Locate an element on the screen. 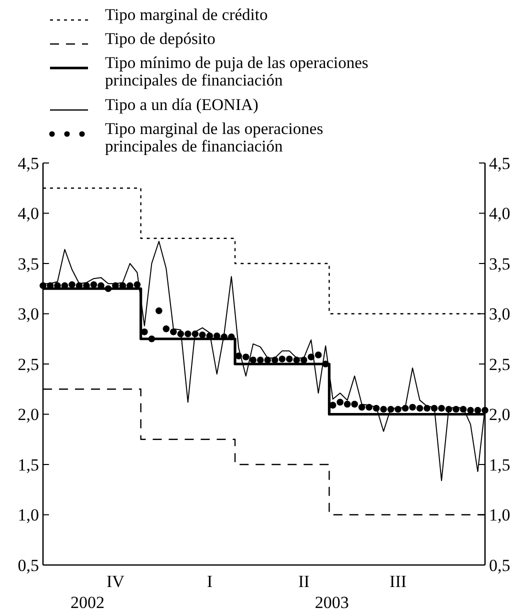 The height and width of the screenshot is (610, 526). y2-tick-label: 3,5 is located at coordinates (499, 264).